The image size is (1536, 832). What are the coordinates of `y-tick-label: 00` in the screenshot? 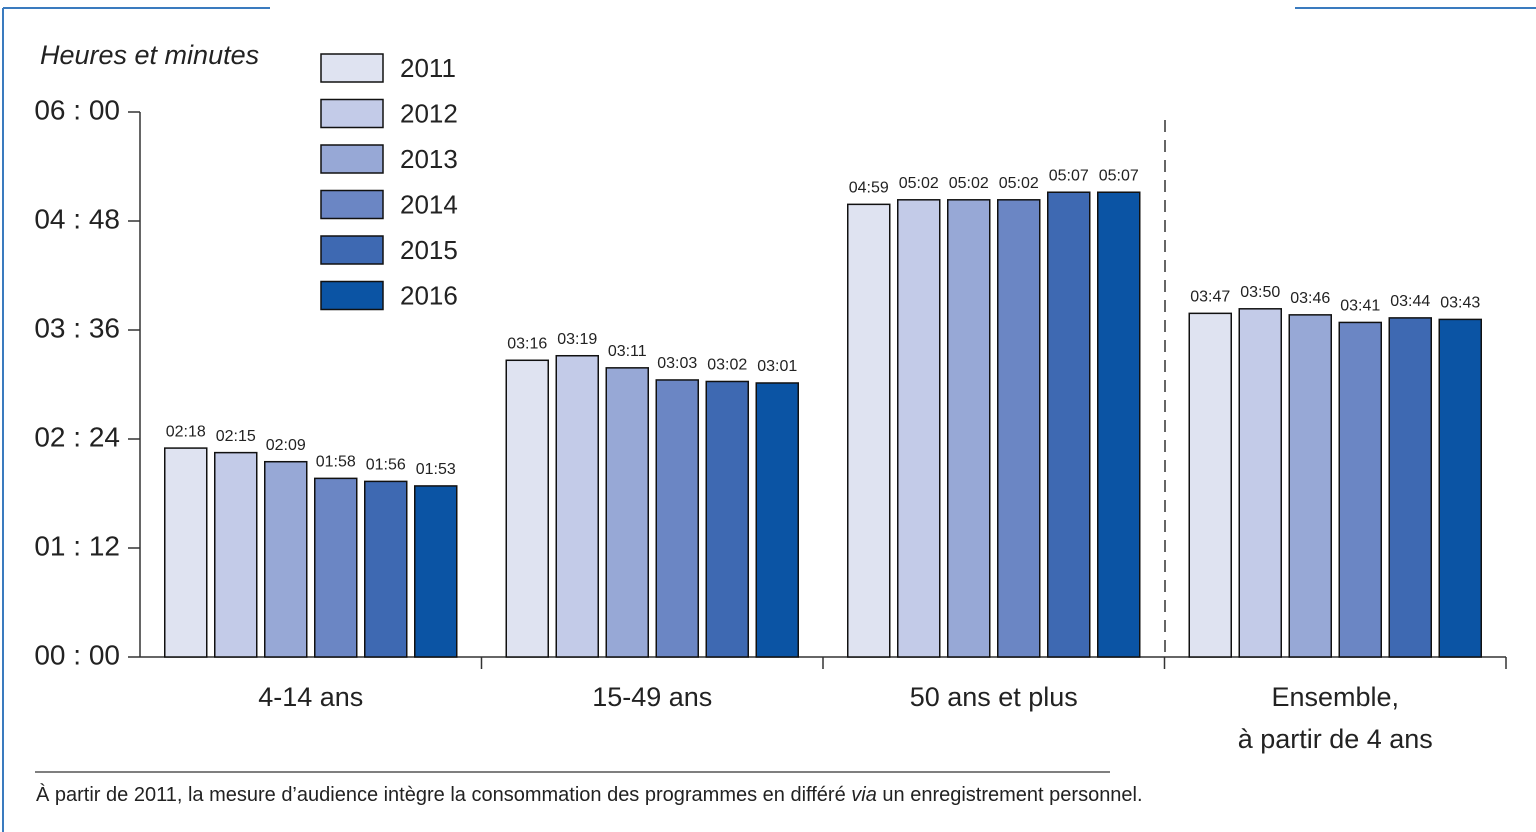 It's located at (77, 654).